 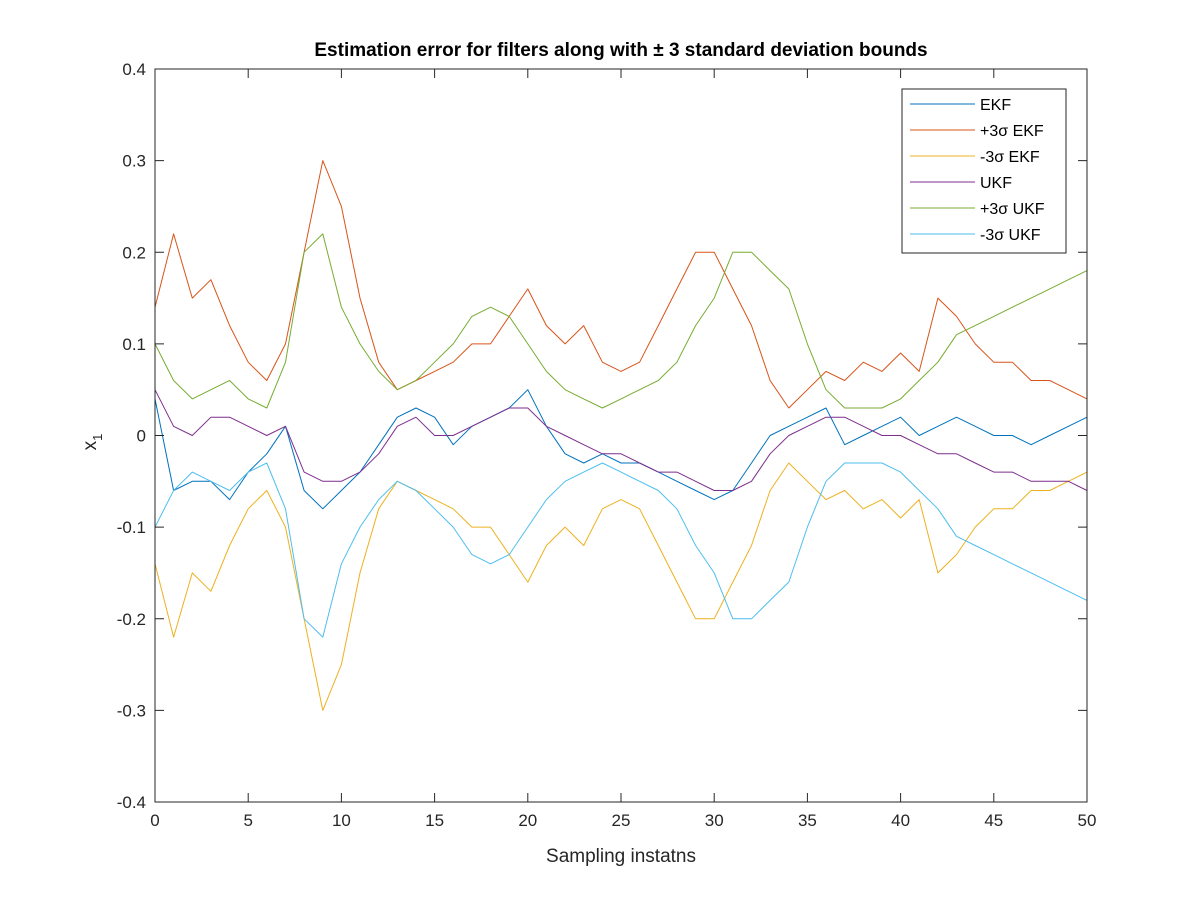 What do you see at coordinates (1012, 131) in the screenshot?
I see `legend-label-1: +3σ EKF` at bounding box center [1012, 131].